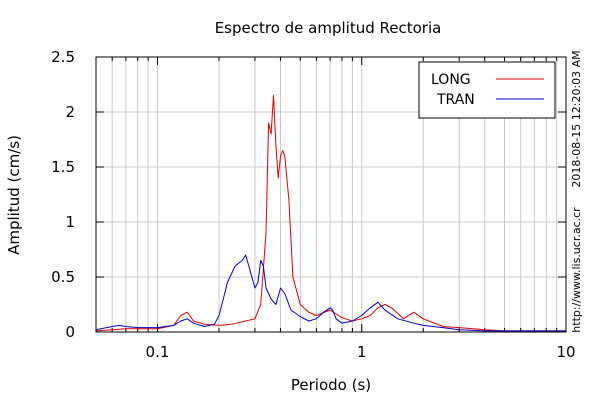 The height and width of the screenshot is (400, 600). Describe the element at coordinates (14, 195) in the screenshot. I see `y-axis-label: Amplitud (cm/s)` at that location.